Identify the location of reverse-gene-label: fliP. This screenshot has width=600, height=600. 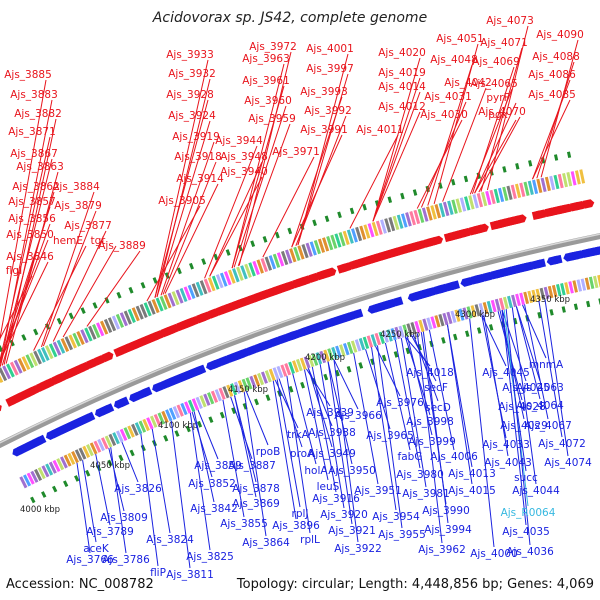
(158, 573).